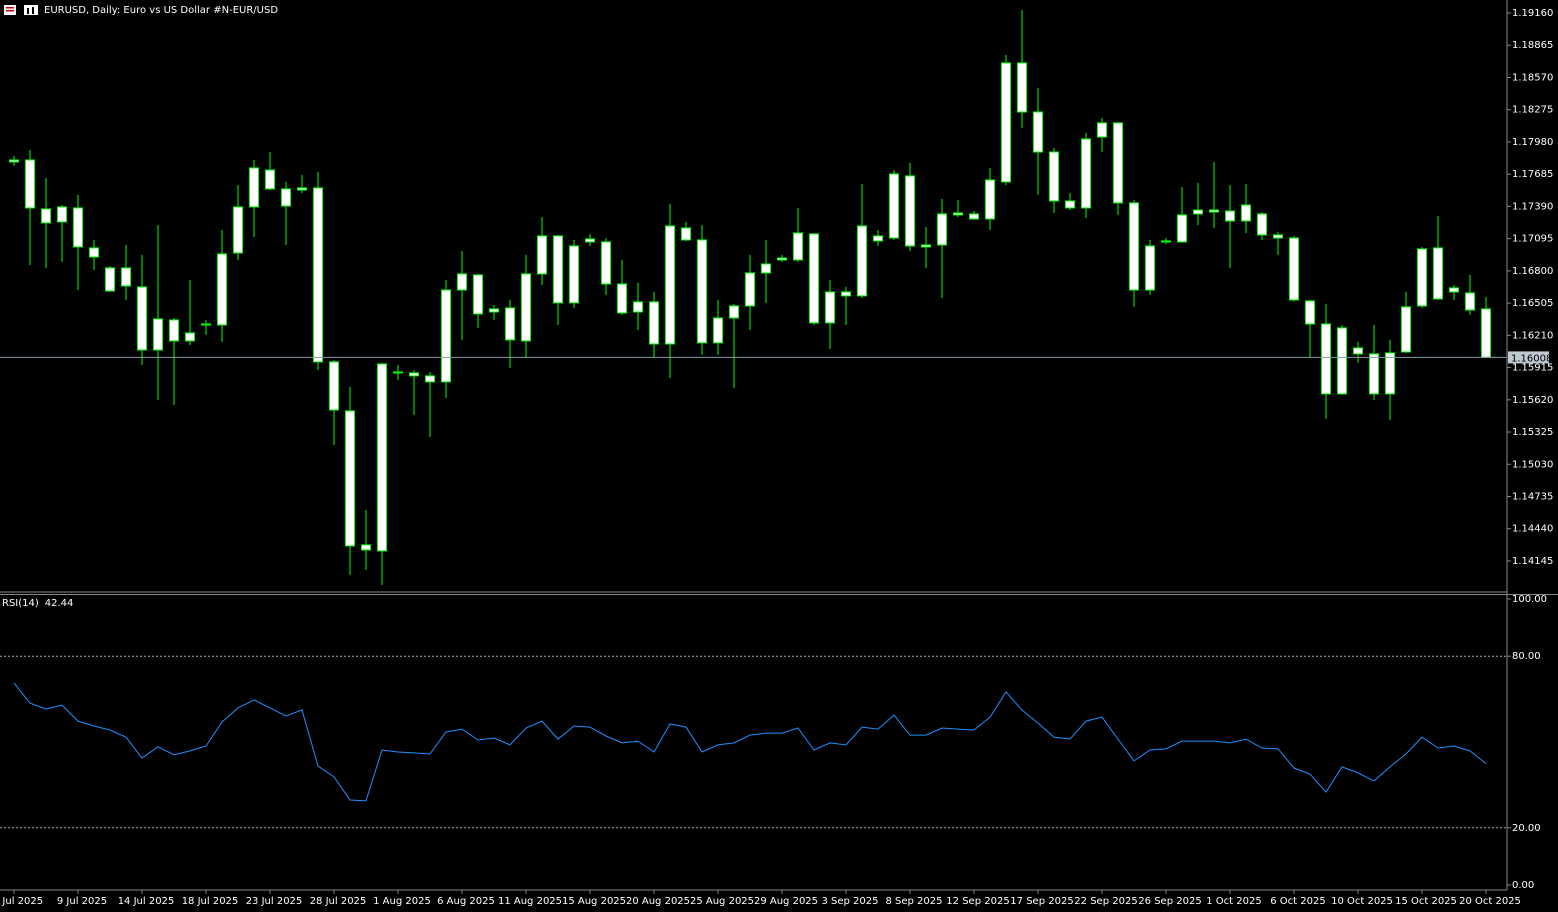 The height and width of the screenshot is (912, 1558). Describe the element at coordinates (1532, 77) in the screenshot. I see `y-tick-label: 1.18570` at that location.